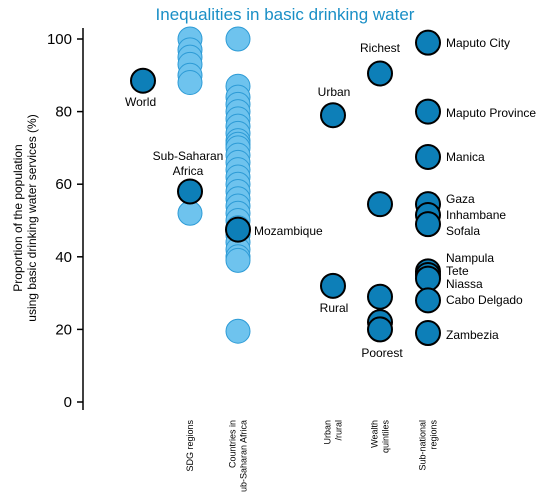 The image size is (550, 492). Describe the element at coordinates (382, 353) in the screenshot. I see `label-poorest: Poorest` at that location.